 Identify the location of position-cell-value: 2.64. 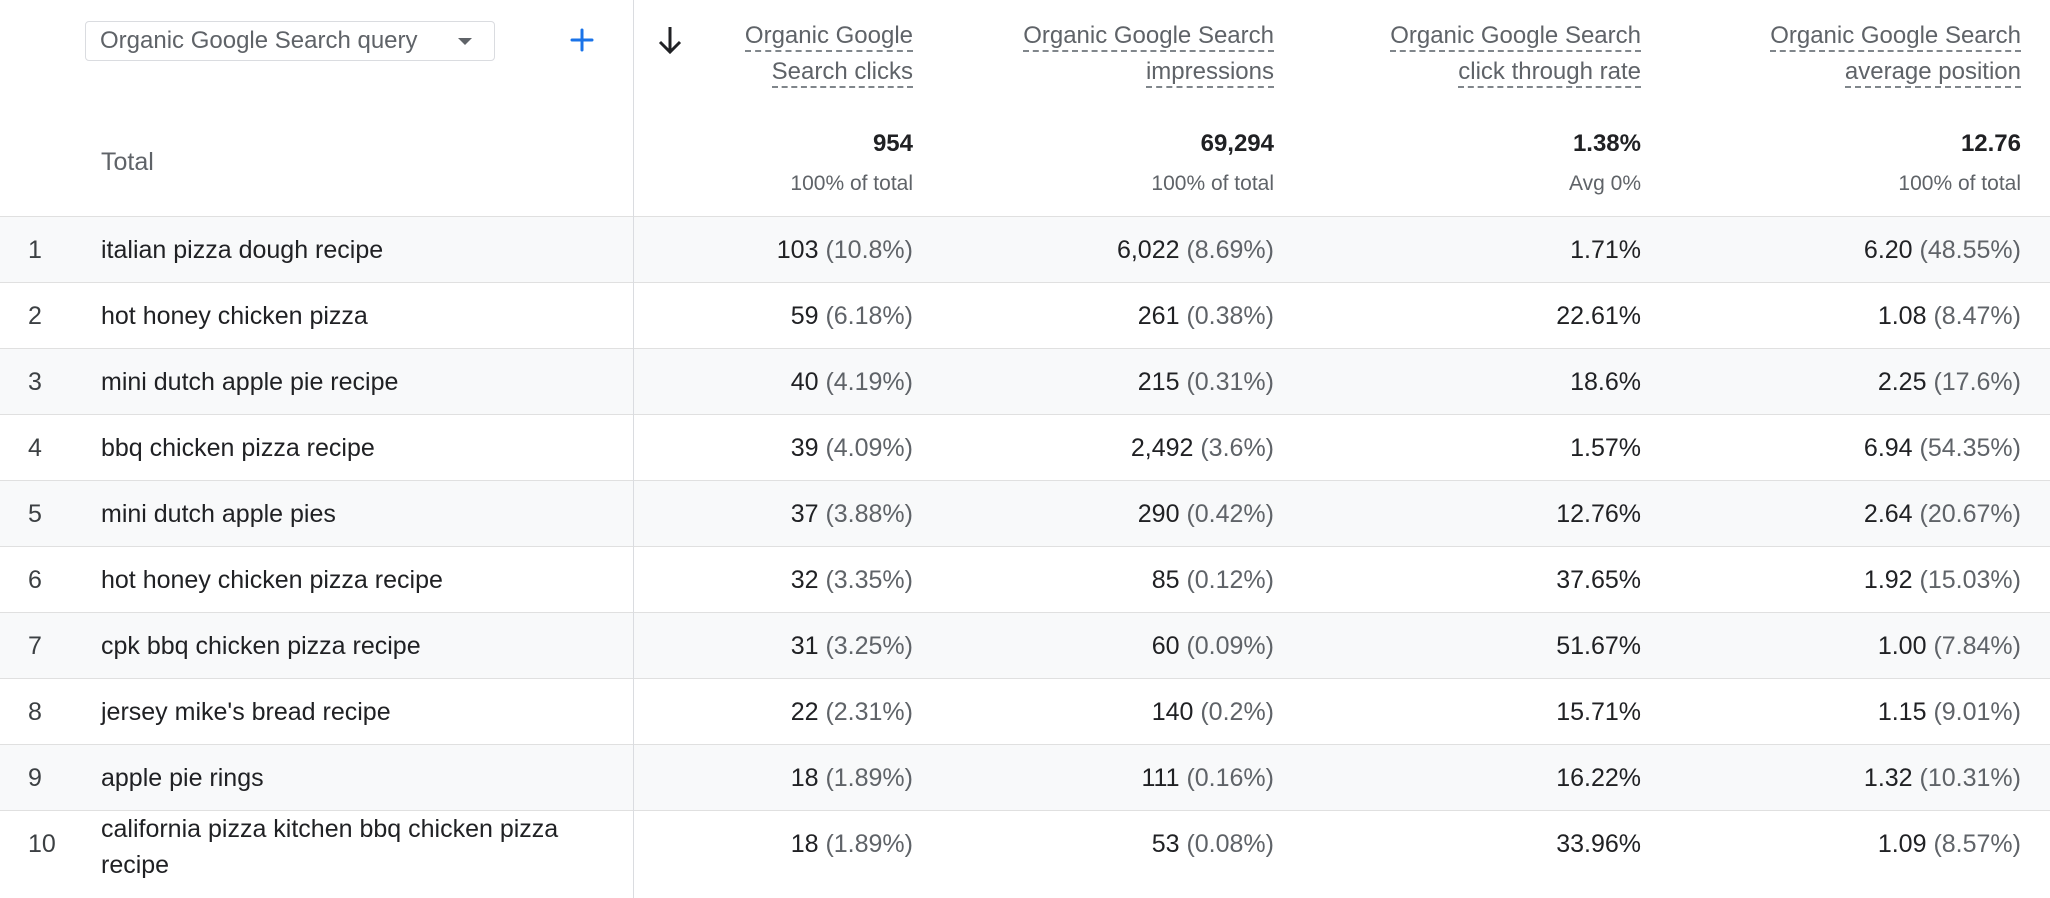
(1888, 514).